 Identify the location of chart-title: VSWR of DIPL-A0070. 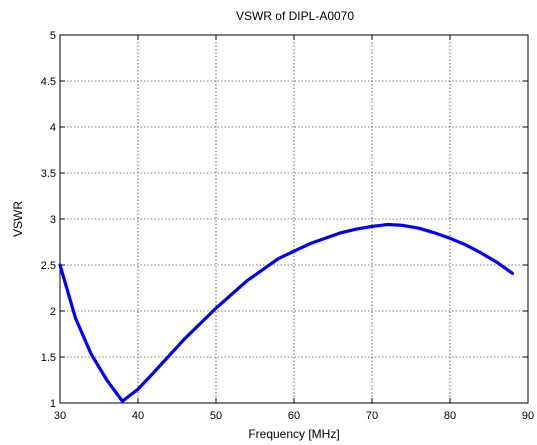
(295, 16).